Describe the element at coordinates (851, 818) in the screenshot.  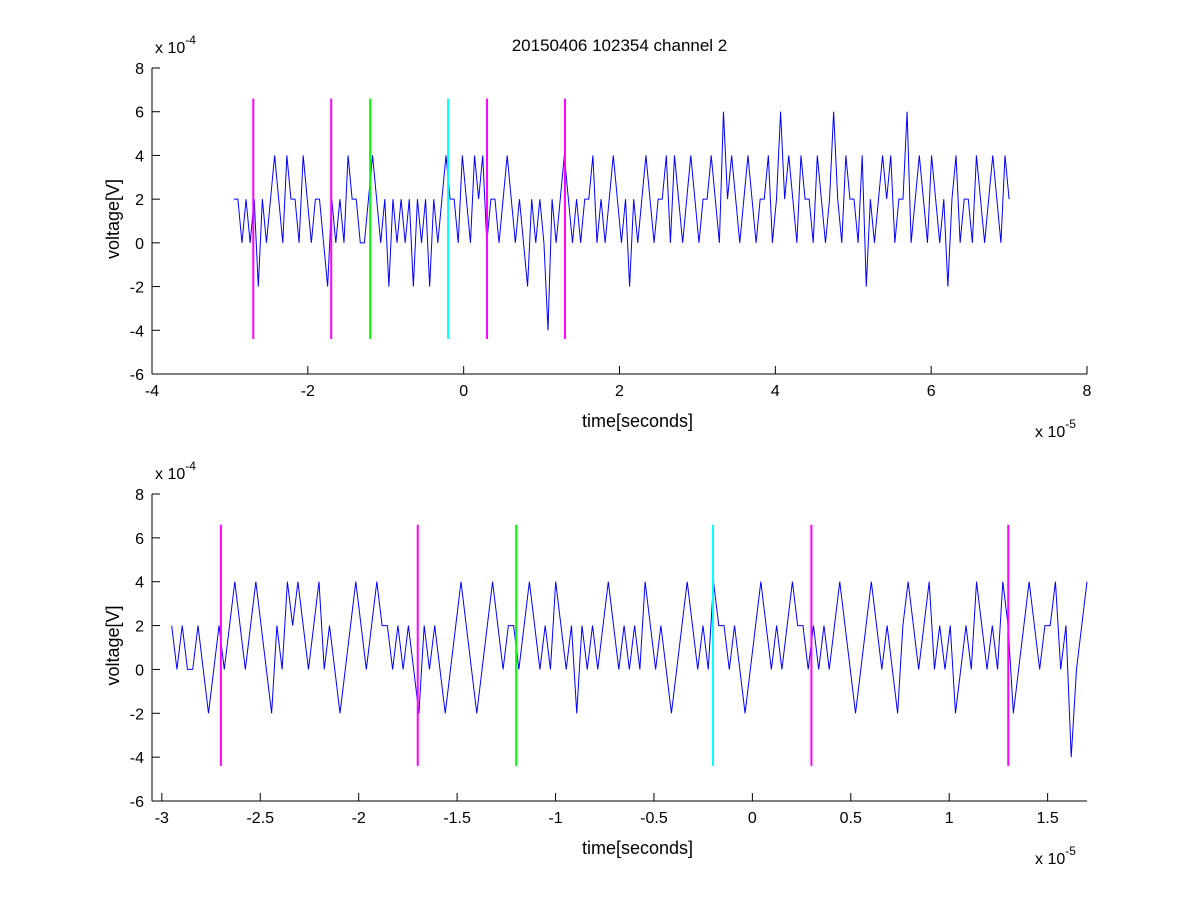
I see `x-tick-label: 0.5` at that location.